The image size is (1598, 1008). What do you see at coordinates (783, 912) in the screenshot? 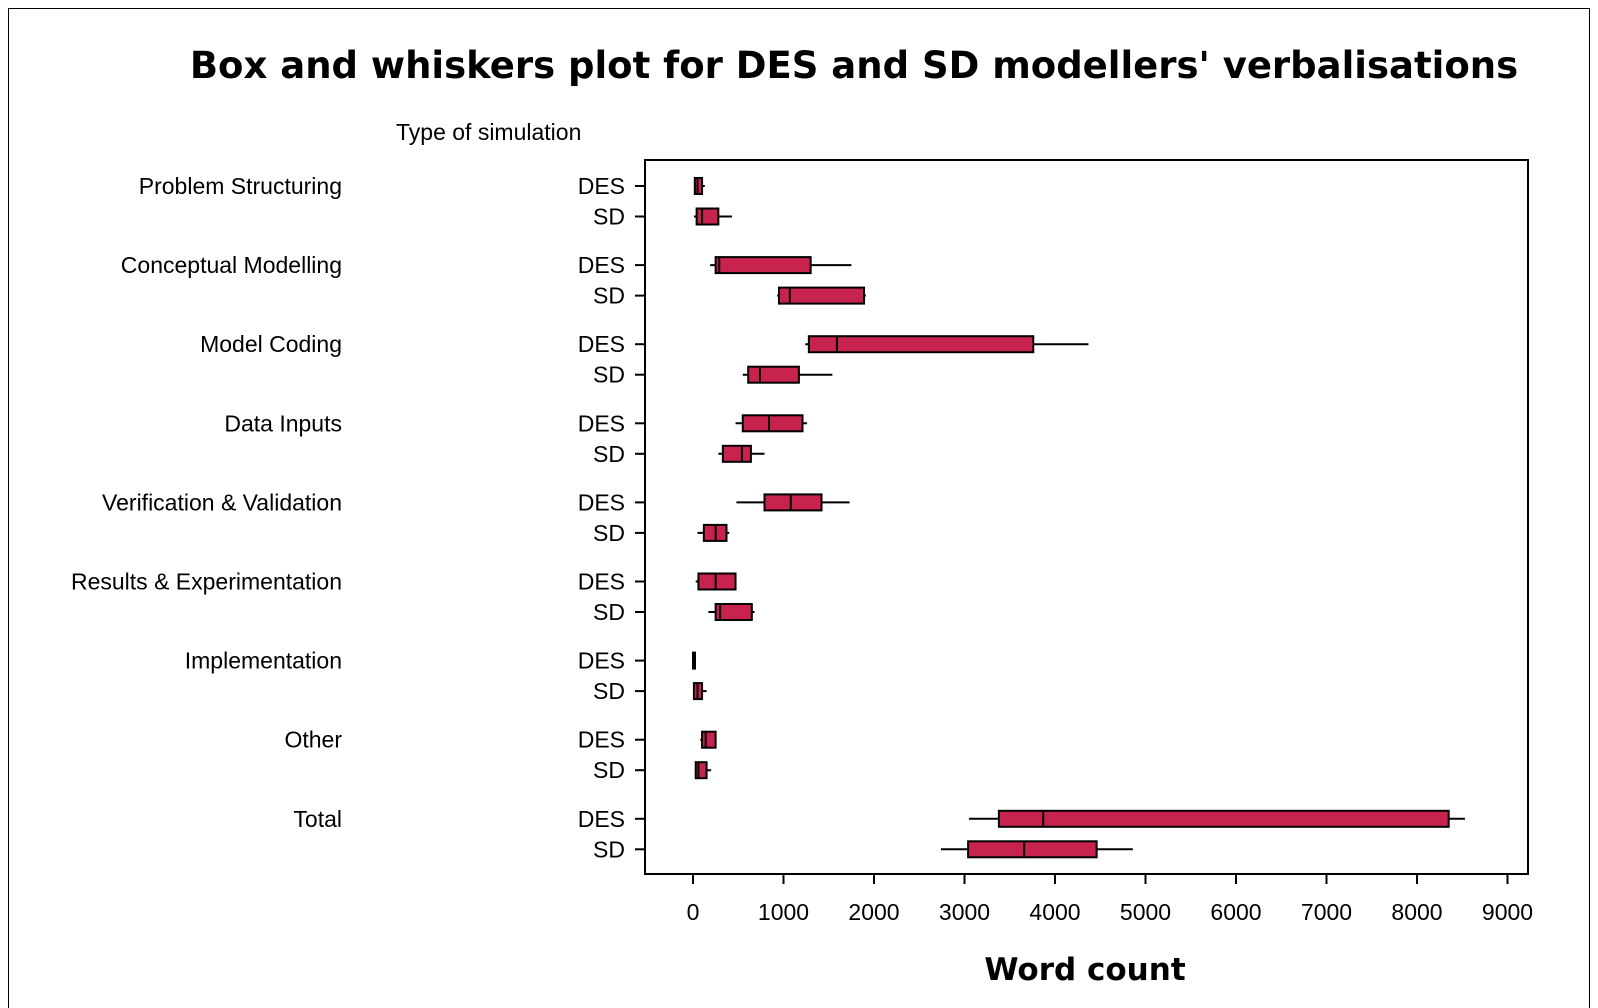
I see `x-tick-label: 1000` at bounding box center [783, 912].